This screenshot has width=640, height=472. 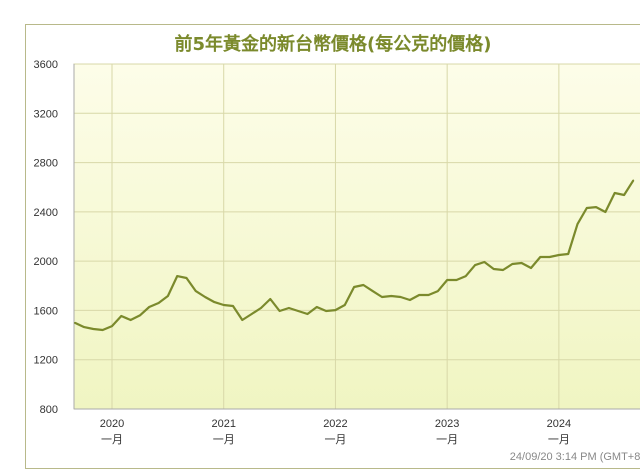 What do you see at coordinates (46, 65) in the screenshot?
I see `y-tick-label: 3600` at bounding box center [46, 65].